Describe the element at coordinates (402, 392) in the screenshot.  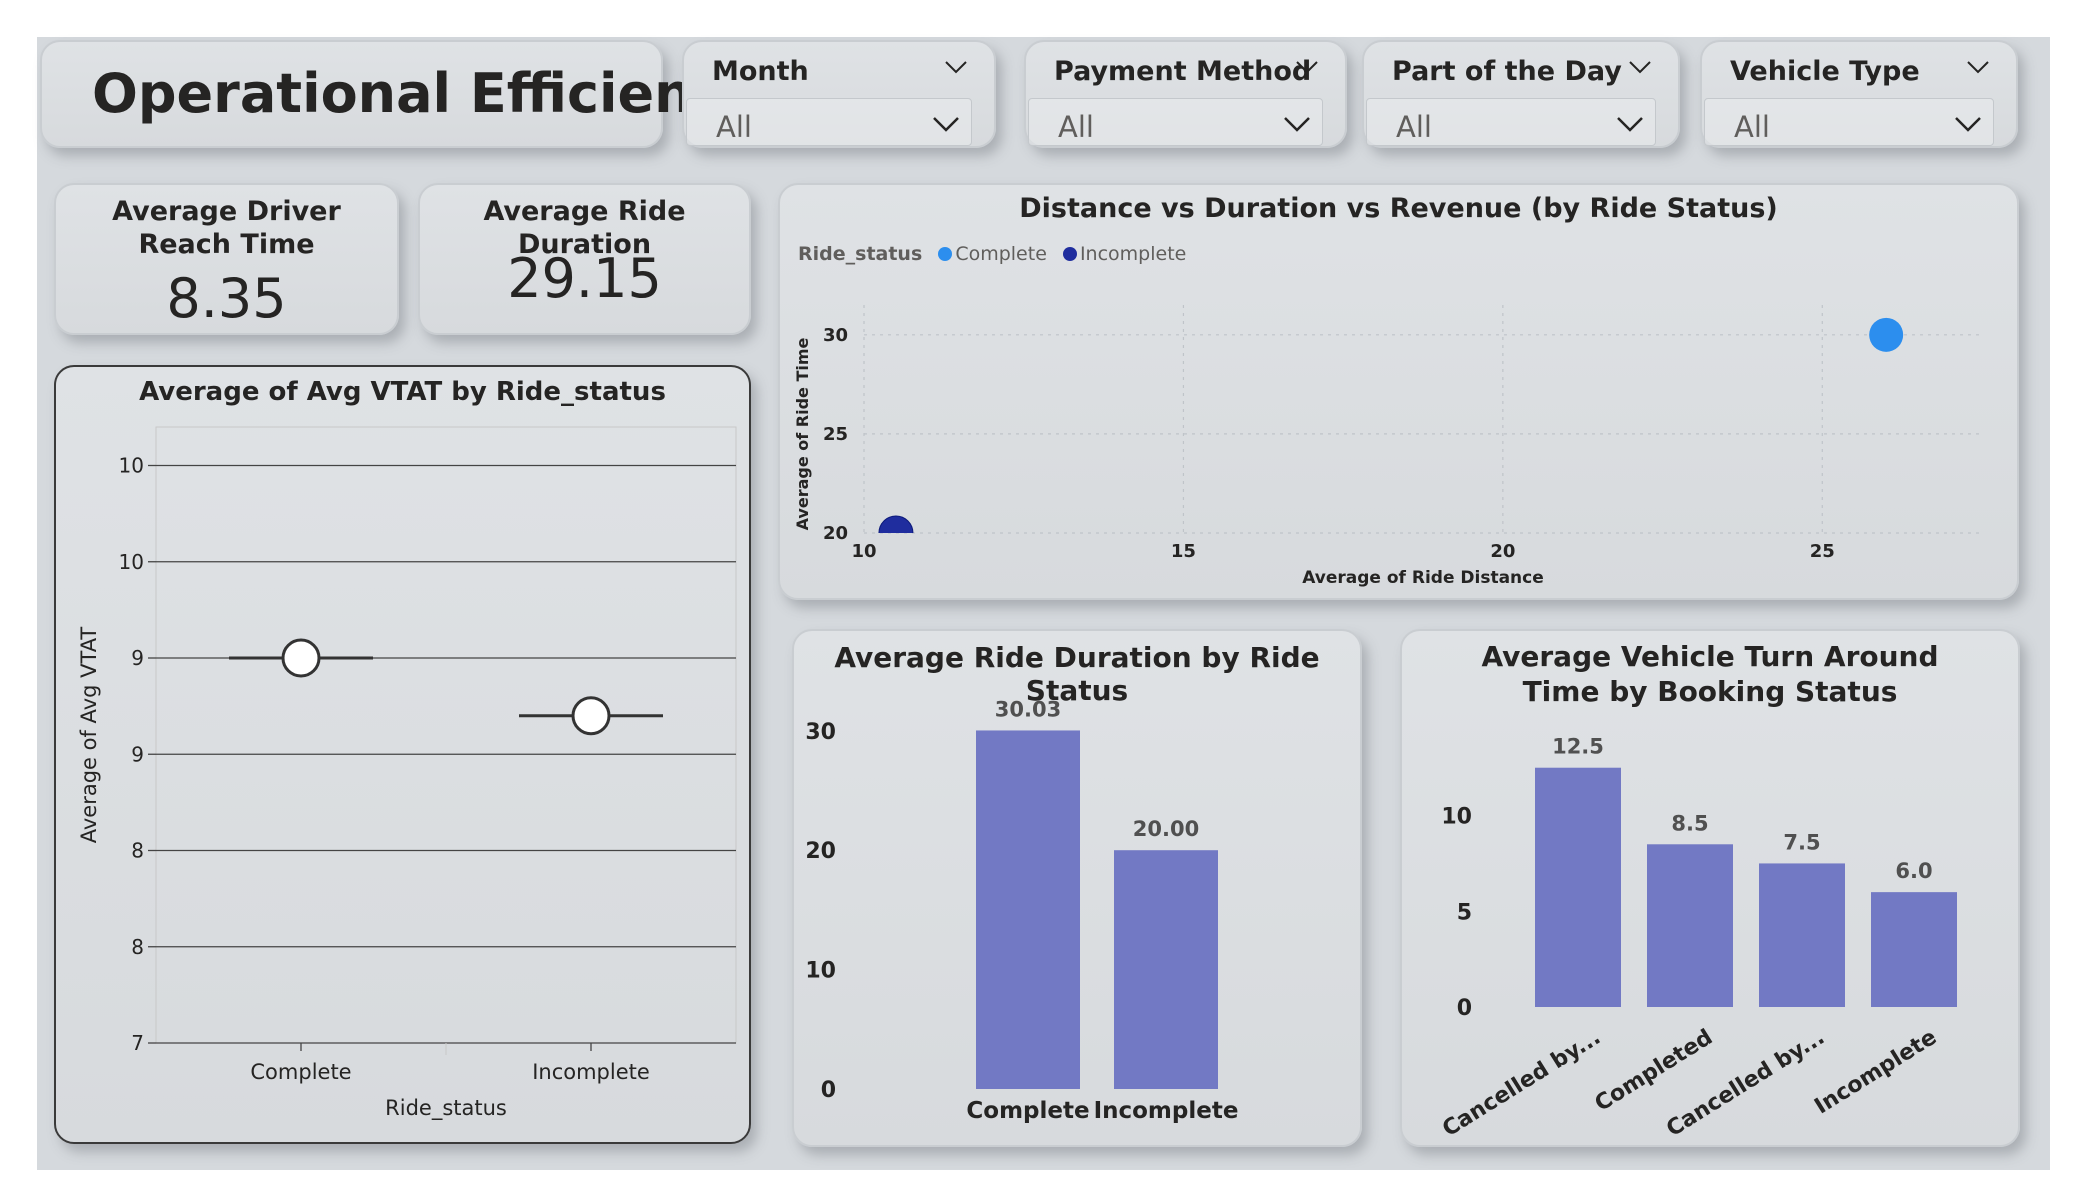
I see `chart-title: Average of Avg VTAT by Ride_status` at that location.